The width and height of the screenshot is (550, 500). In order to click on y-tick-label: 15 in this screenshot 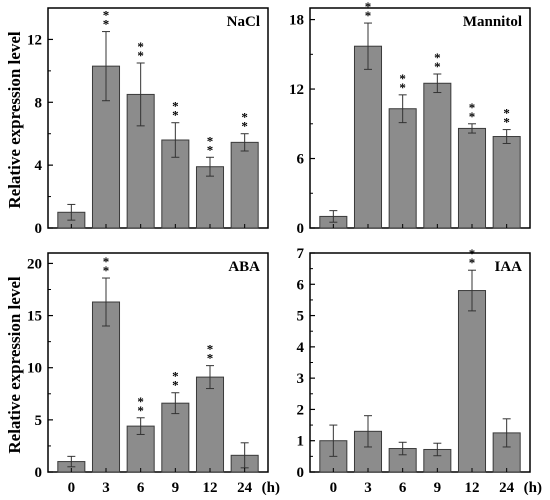, I will do `click(34, 317)`.